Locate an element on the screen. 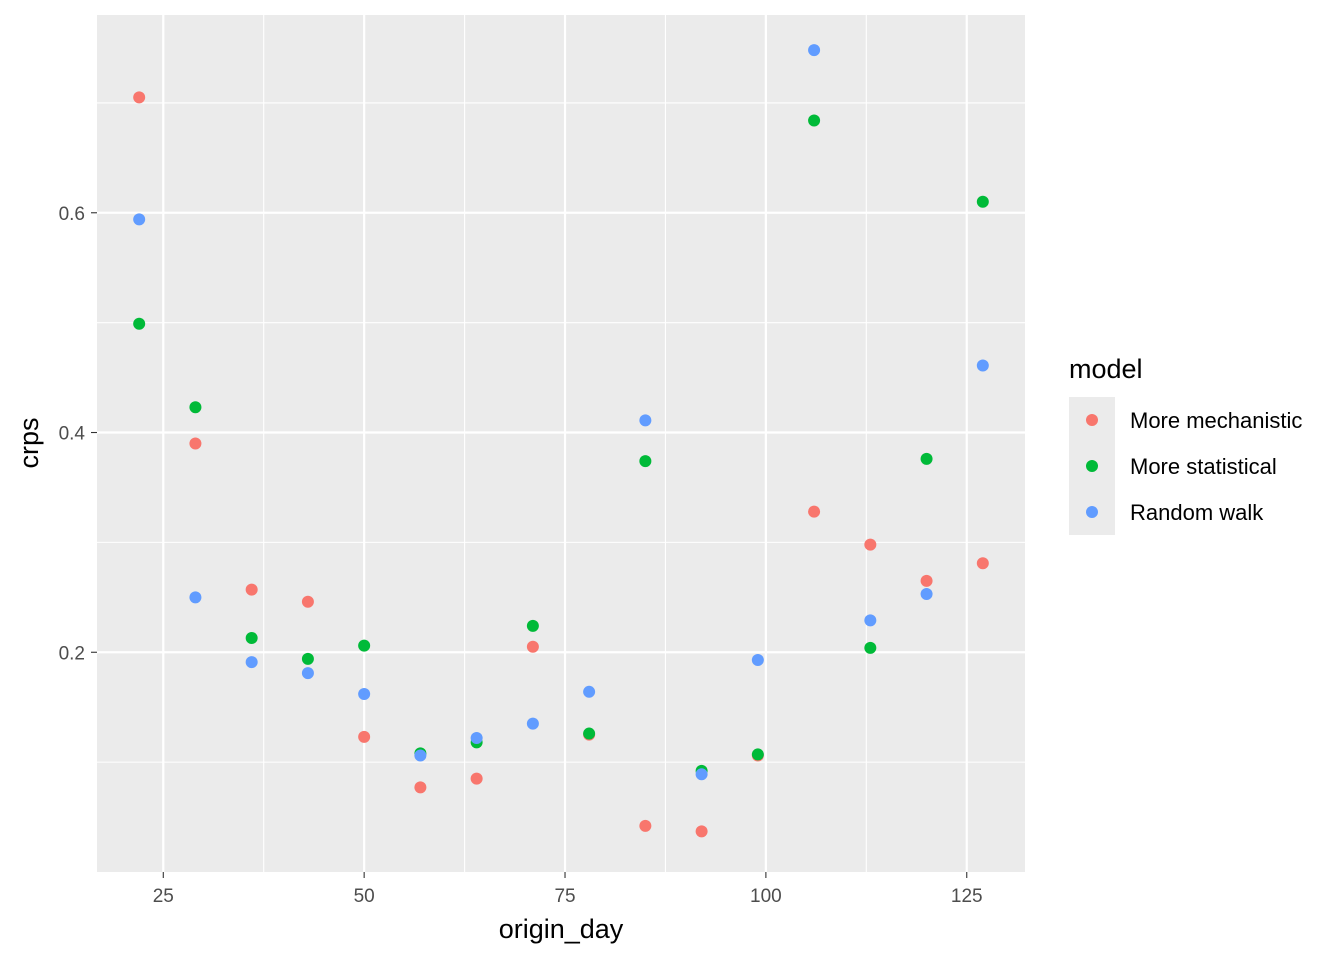 This screenshot has height=960, width=1344. y-axis-ticks: 0.2 0.4 0.6 is located at coordinates (78, 434).